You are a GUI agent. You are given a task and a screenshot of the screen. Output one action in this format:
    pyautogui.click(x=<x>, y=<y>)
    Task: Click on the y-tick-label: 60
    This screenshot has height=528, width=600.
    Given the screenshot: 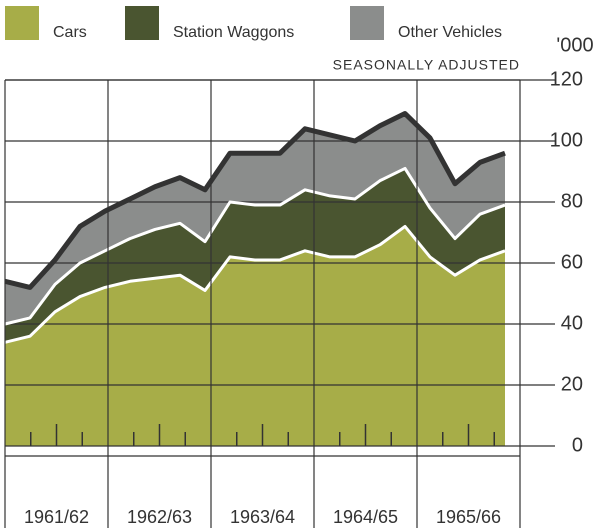 What is the action you would take?
    pyautogui.click(x=572, y=262)
    